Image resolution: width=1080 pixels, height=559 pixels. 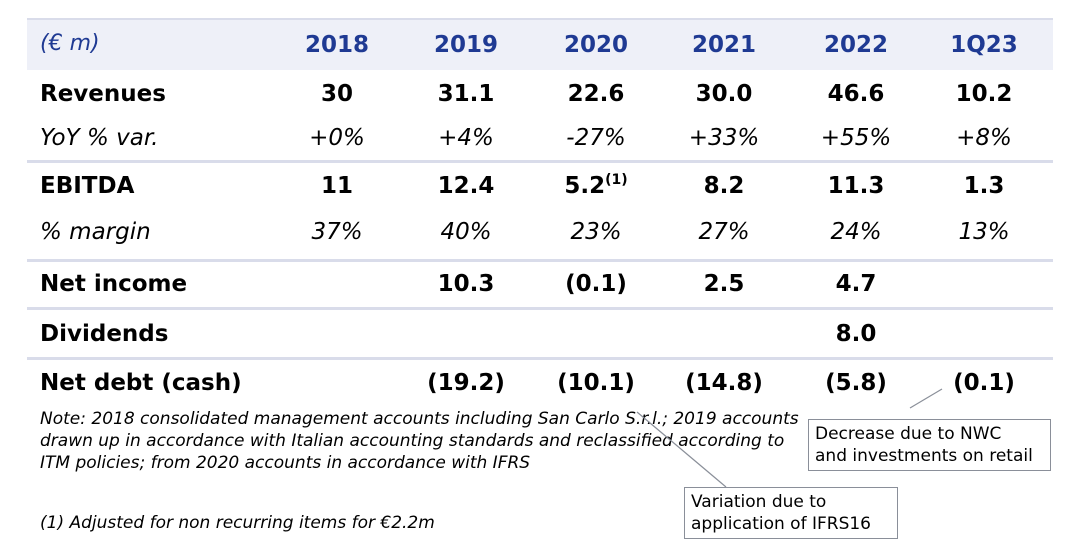 I want to click on margin-2019: 40%, so click(x=466, y=232).